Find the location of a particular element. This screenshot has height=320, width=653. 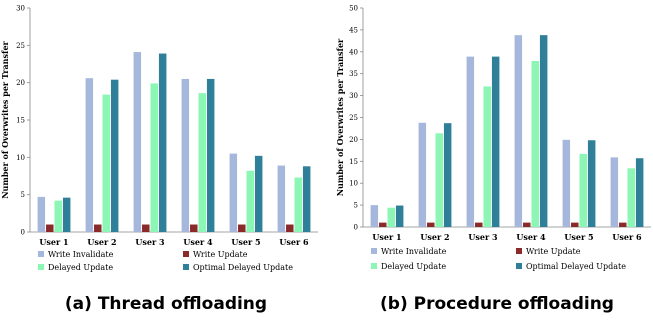

x-tick-label: User 2 is located at coordinates (101, 242).